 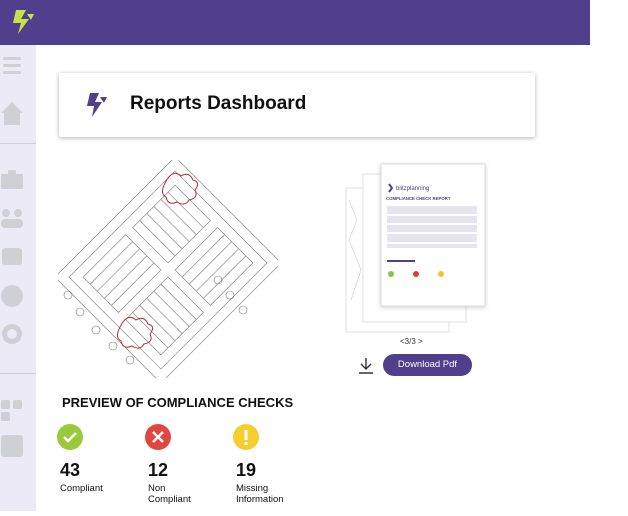 I want to click on report-brand: blitzplanning, so click(x=412, y=189).